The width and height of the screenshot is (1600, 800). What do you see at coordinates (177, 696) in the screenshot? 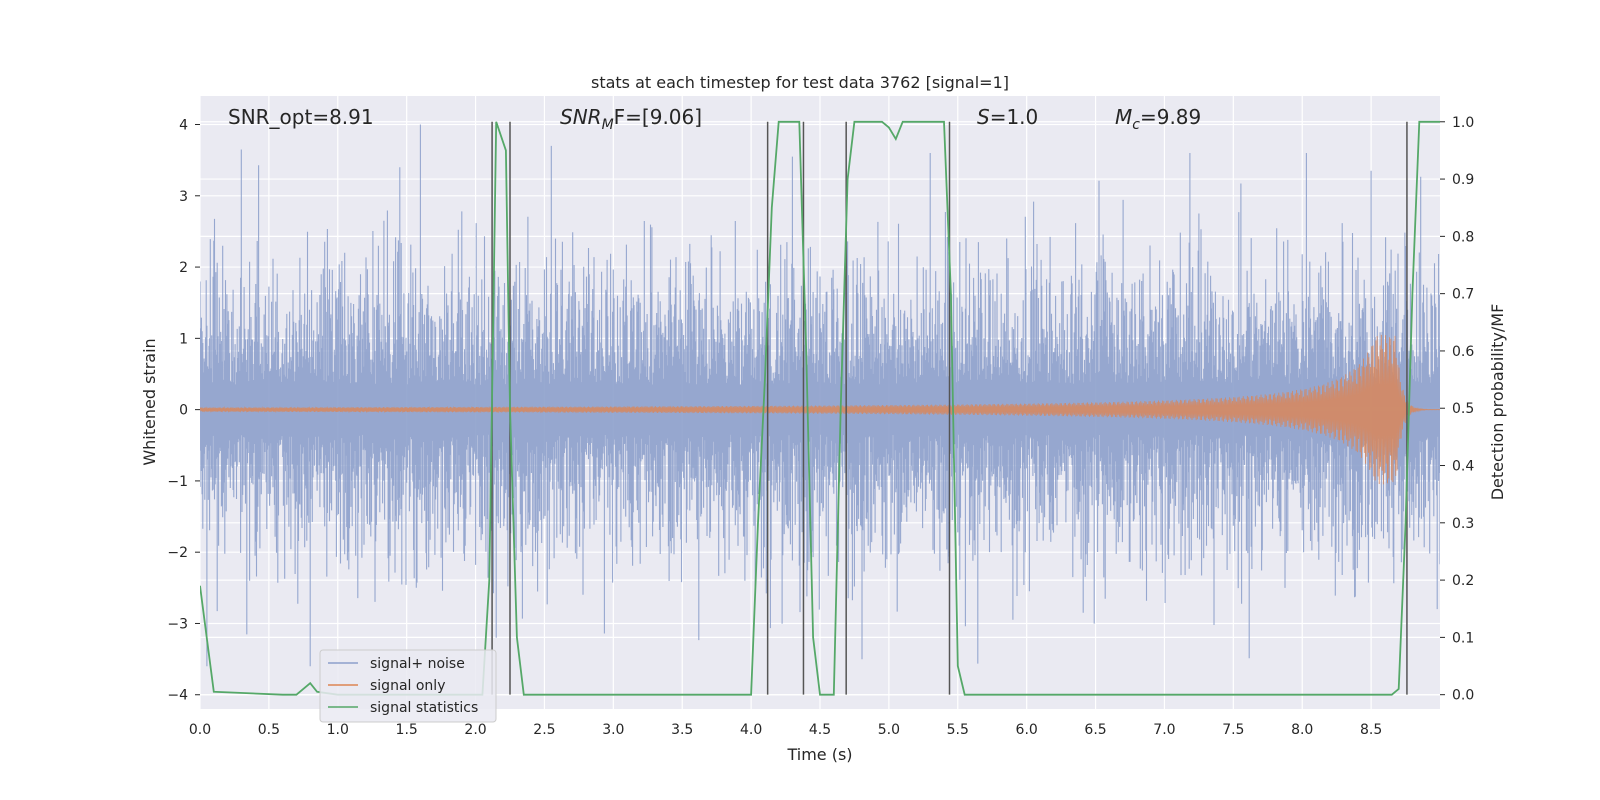
I see `y-tick-label: −4` at bounding box center [177, 696].